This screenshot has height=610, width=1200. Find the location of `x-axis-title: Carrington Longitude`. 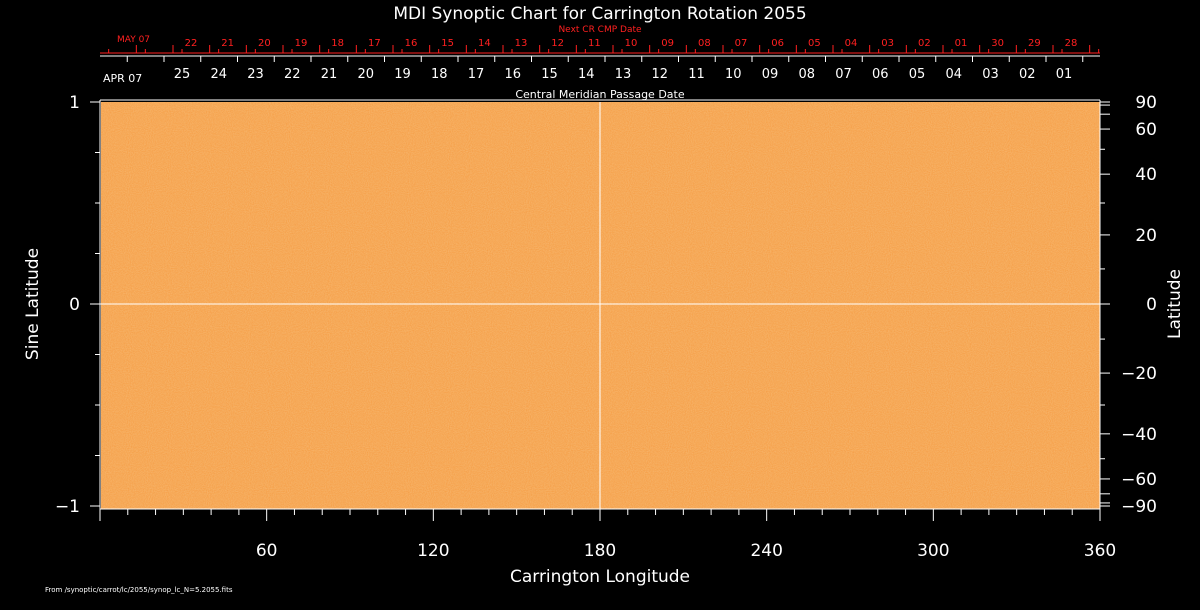

x-axis-title: Carrington Longitude is located at coordinates (600, 577).